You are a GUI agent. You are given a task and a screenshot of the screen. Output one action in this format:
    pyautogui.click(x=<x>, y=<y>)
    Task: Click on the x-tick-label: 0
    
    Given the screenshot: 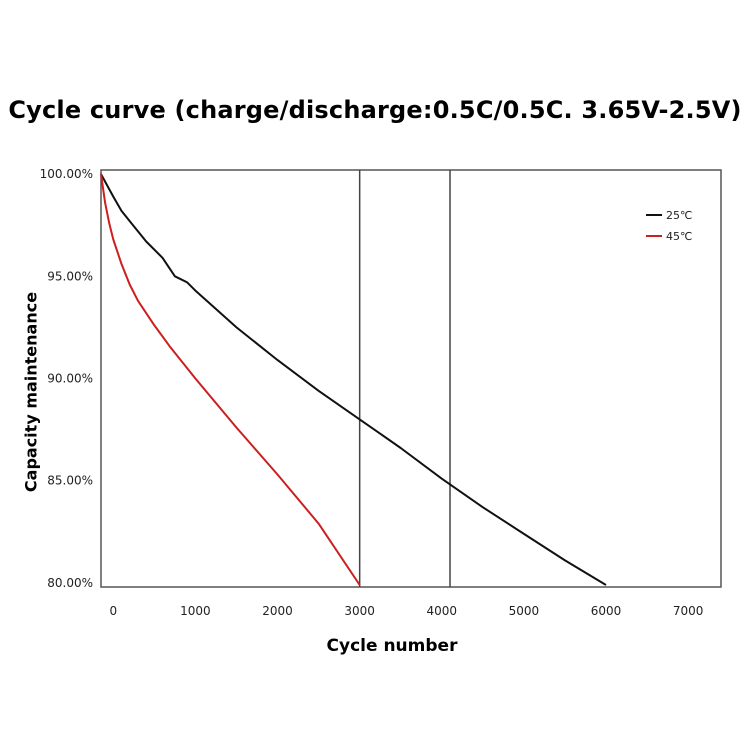 What is the action you would take?
    pyautogui.click(x=113, y=611)
    